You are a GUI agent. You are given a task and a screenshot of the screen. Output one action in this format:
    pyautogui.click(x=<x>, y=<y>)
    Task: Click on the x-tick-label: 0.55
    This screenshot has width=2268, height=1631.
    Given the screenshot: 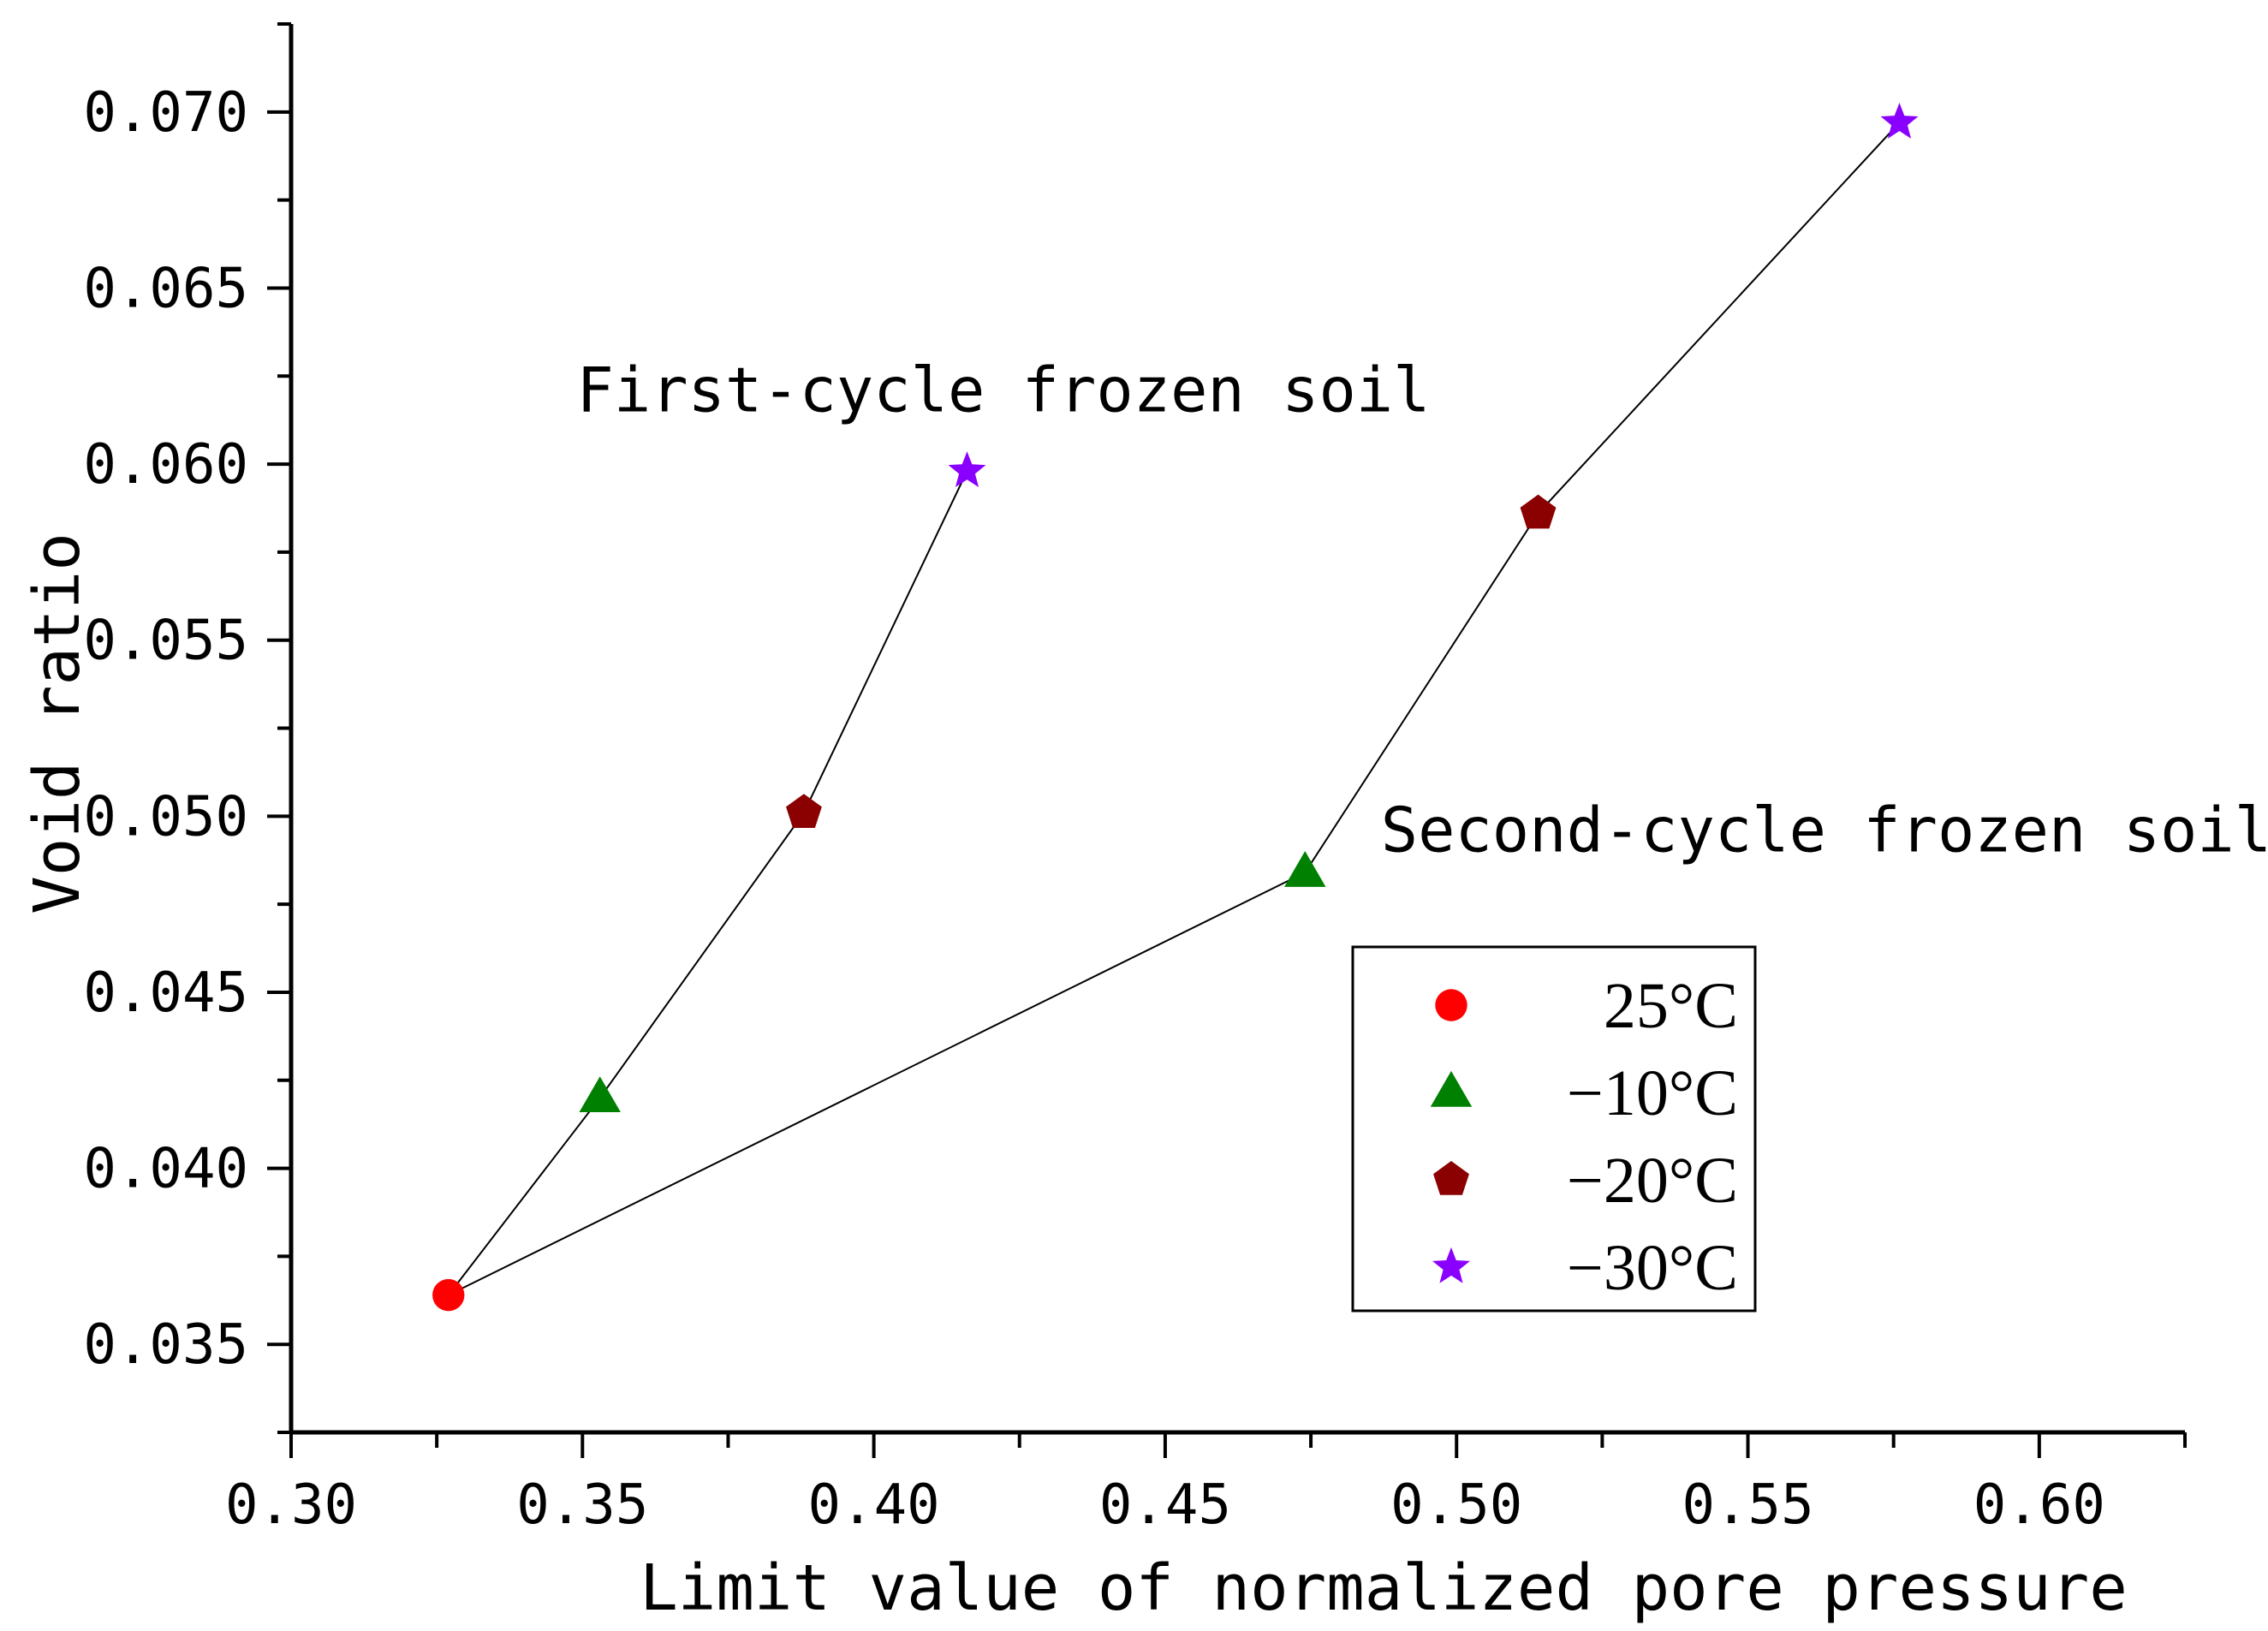 What is the action you would take?
    pyautogui.click(x=1747, y=1505)
    